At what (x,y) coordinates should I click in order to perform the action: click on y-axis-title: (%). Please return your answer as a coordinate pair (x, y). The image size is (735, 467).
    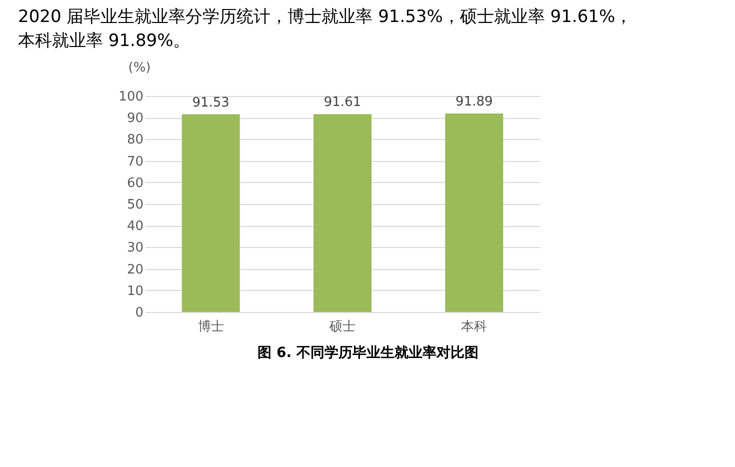
    Looking at the image, I should click on (139, 68).